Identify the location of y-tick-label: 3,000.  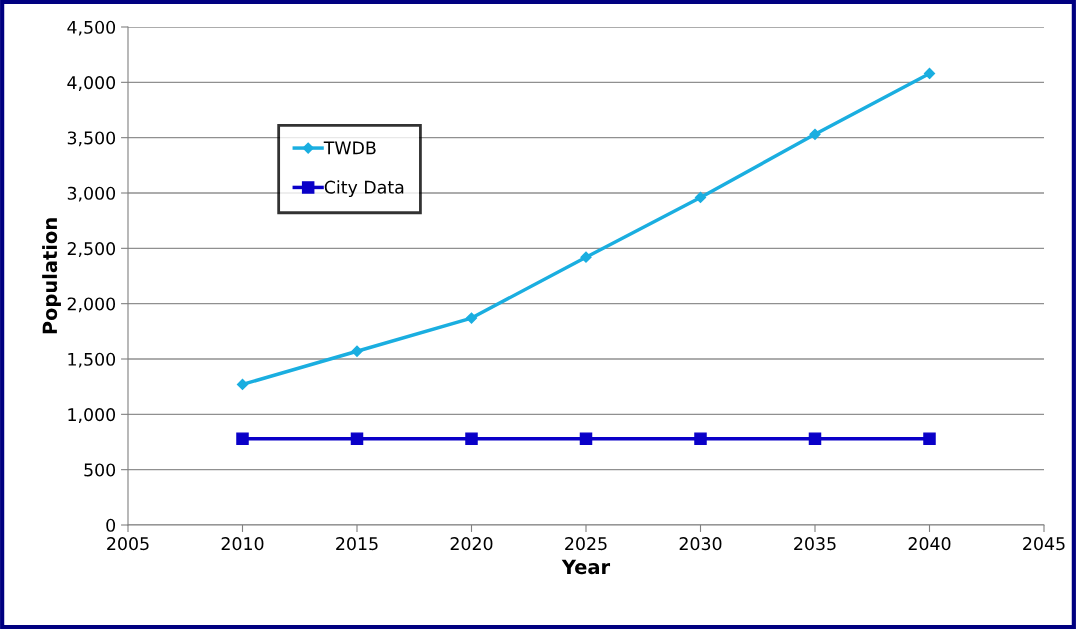
(91, 194).